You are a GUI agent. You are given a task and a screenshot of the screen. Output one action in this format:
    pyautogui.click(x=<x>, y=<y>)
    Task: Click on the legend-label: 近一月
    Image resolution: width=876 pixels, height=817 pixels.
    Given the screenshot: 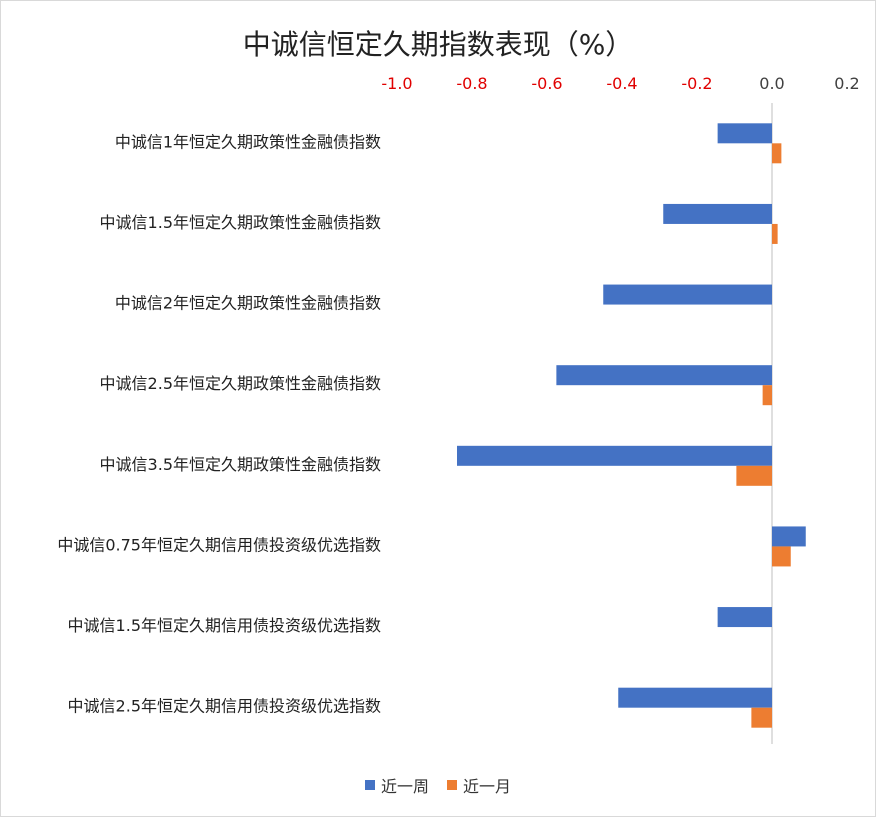 What is the action you would take?
    pyautogui.click(x=487, y=786)
    